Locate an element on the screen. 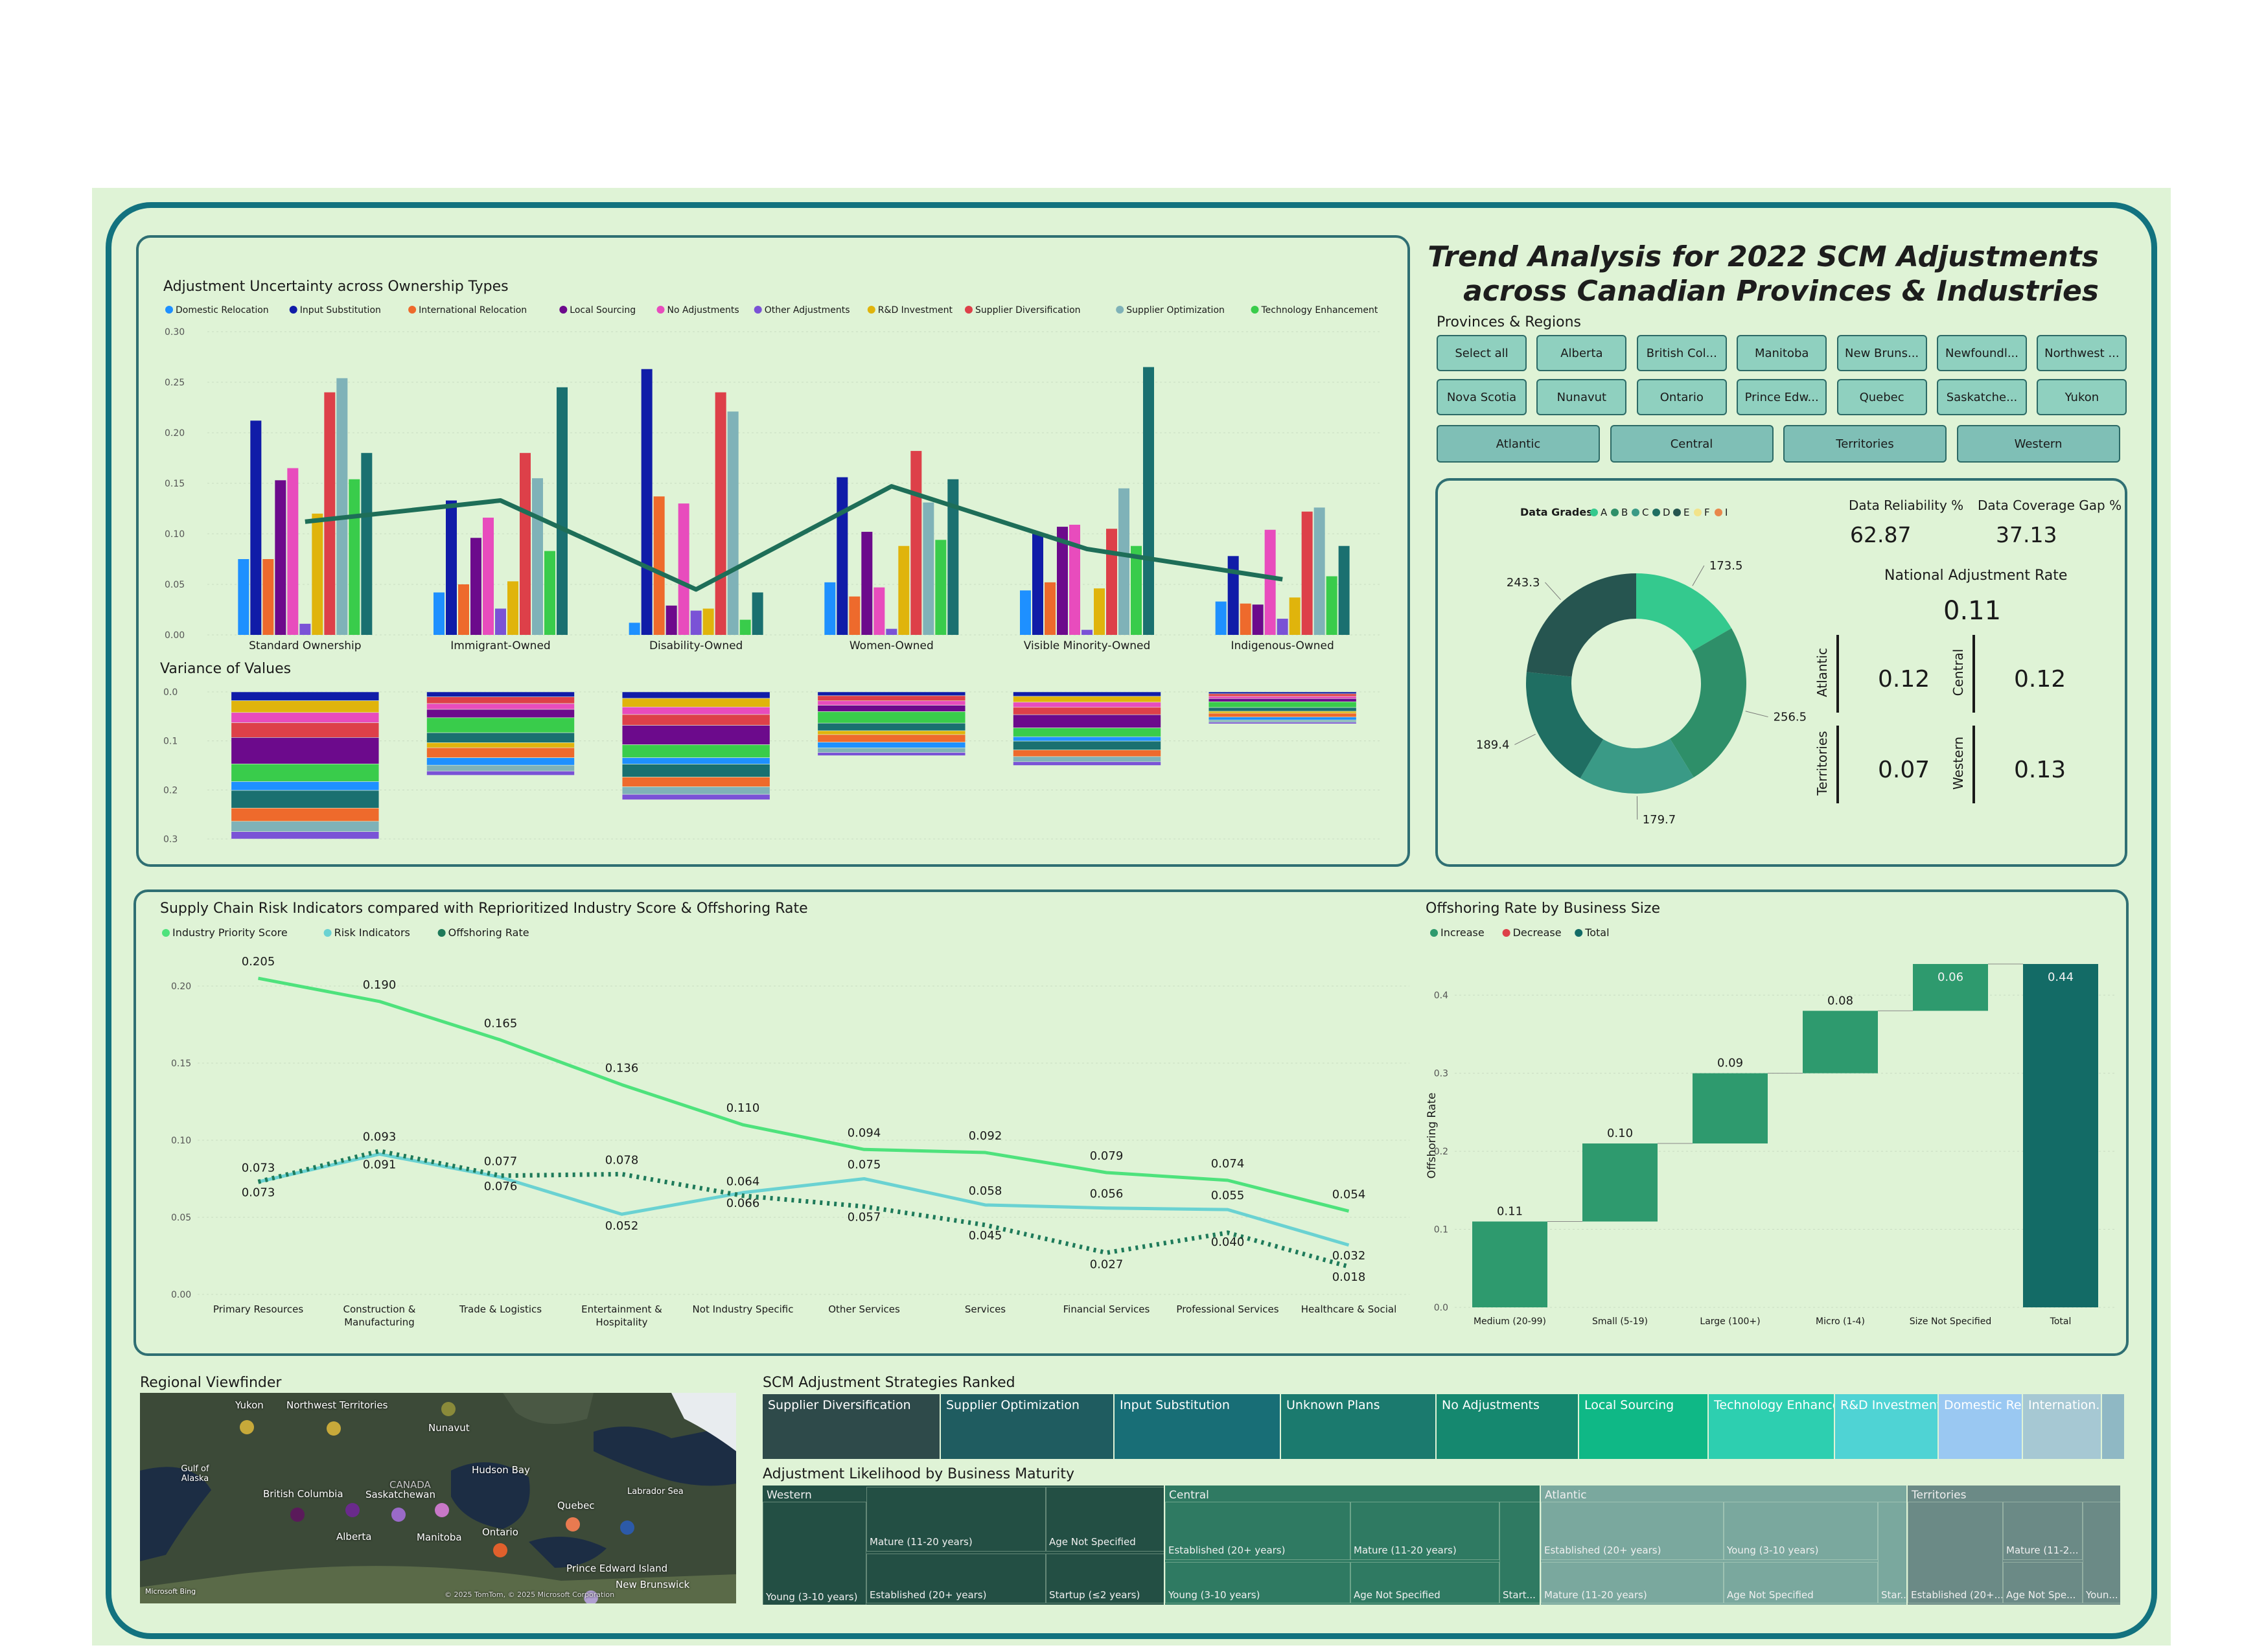  map-terrain is located at coordinates (438, 1498).